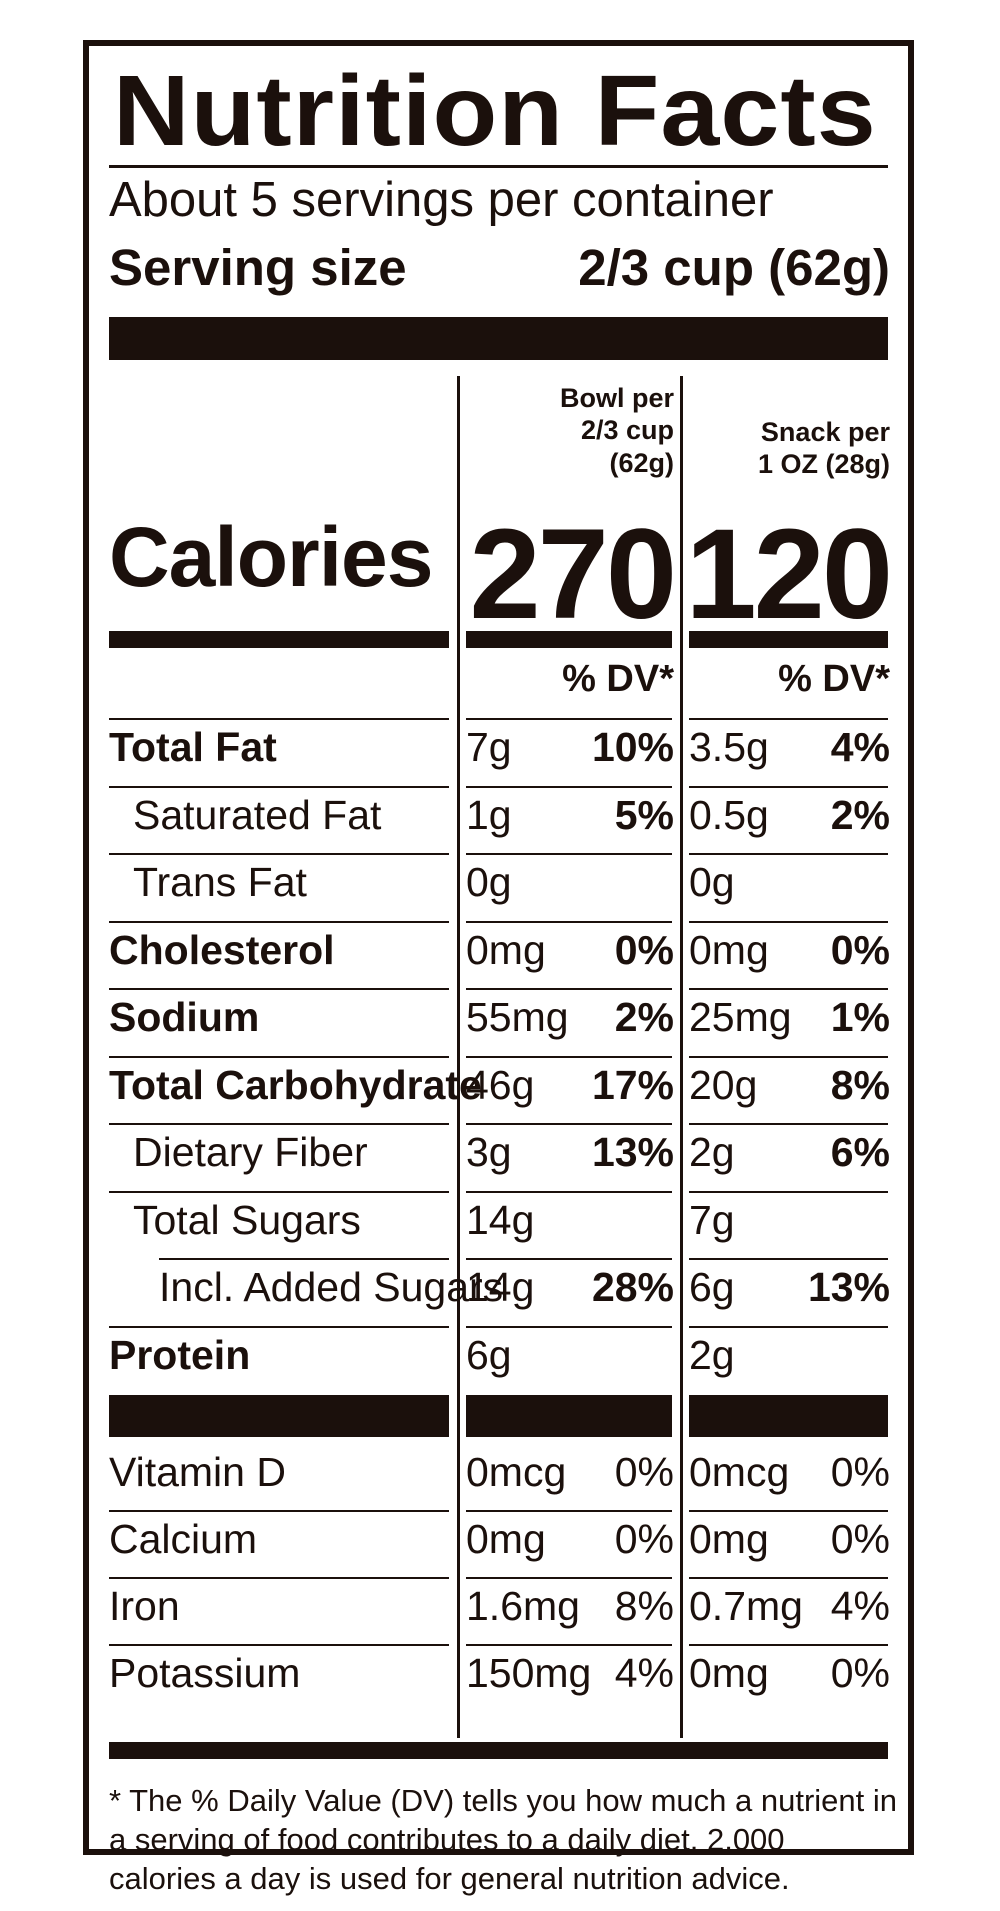 This screenshot has width=1000, height=1911. Describe the element at coordinates (500, 1084) in the screenshot. I see `bowl-amount: 46g` at that location.